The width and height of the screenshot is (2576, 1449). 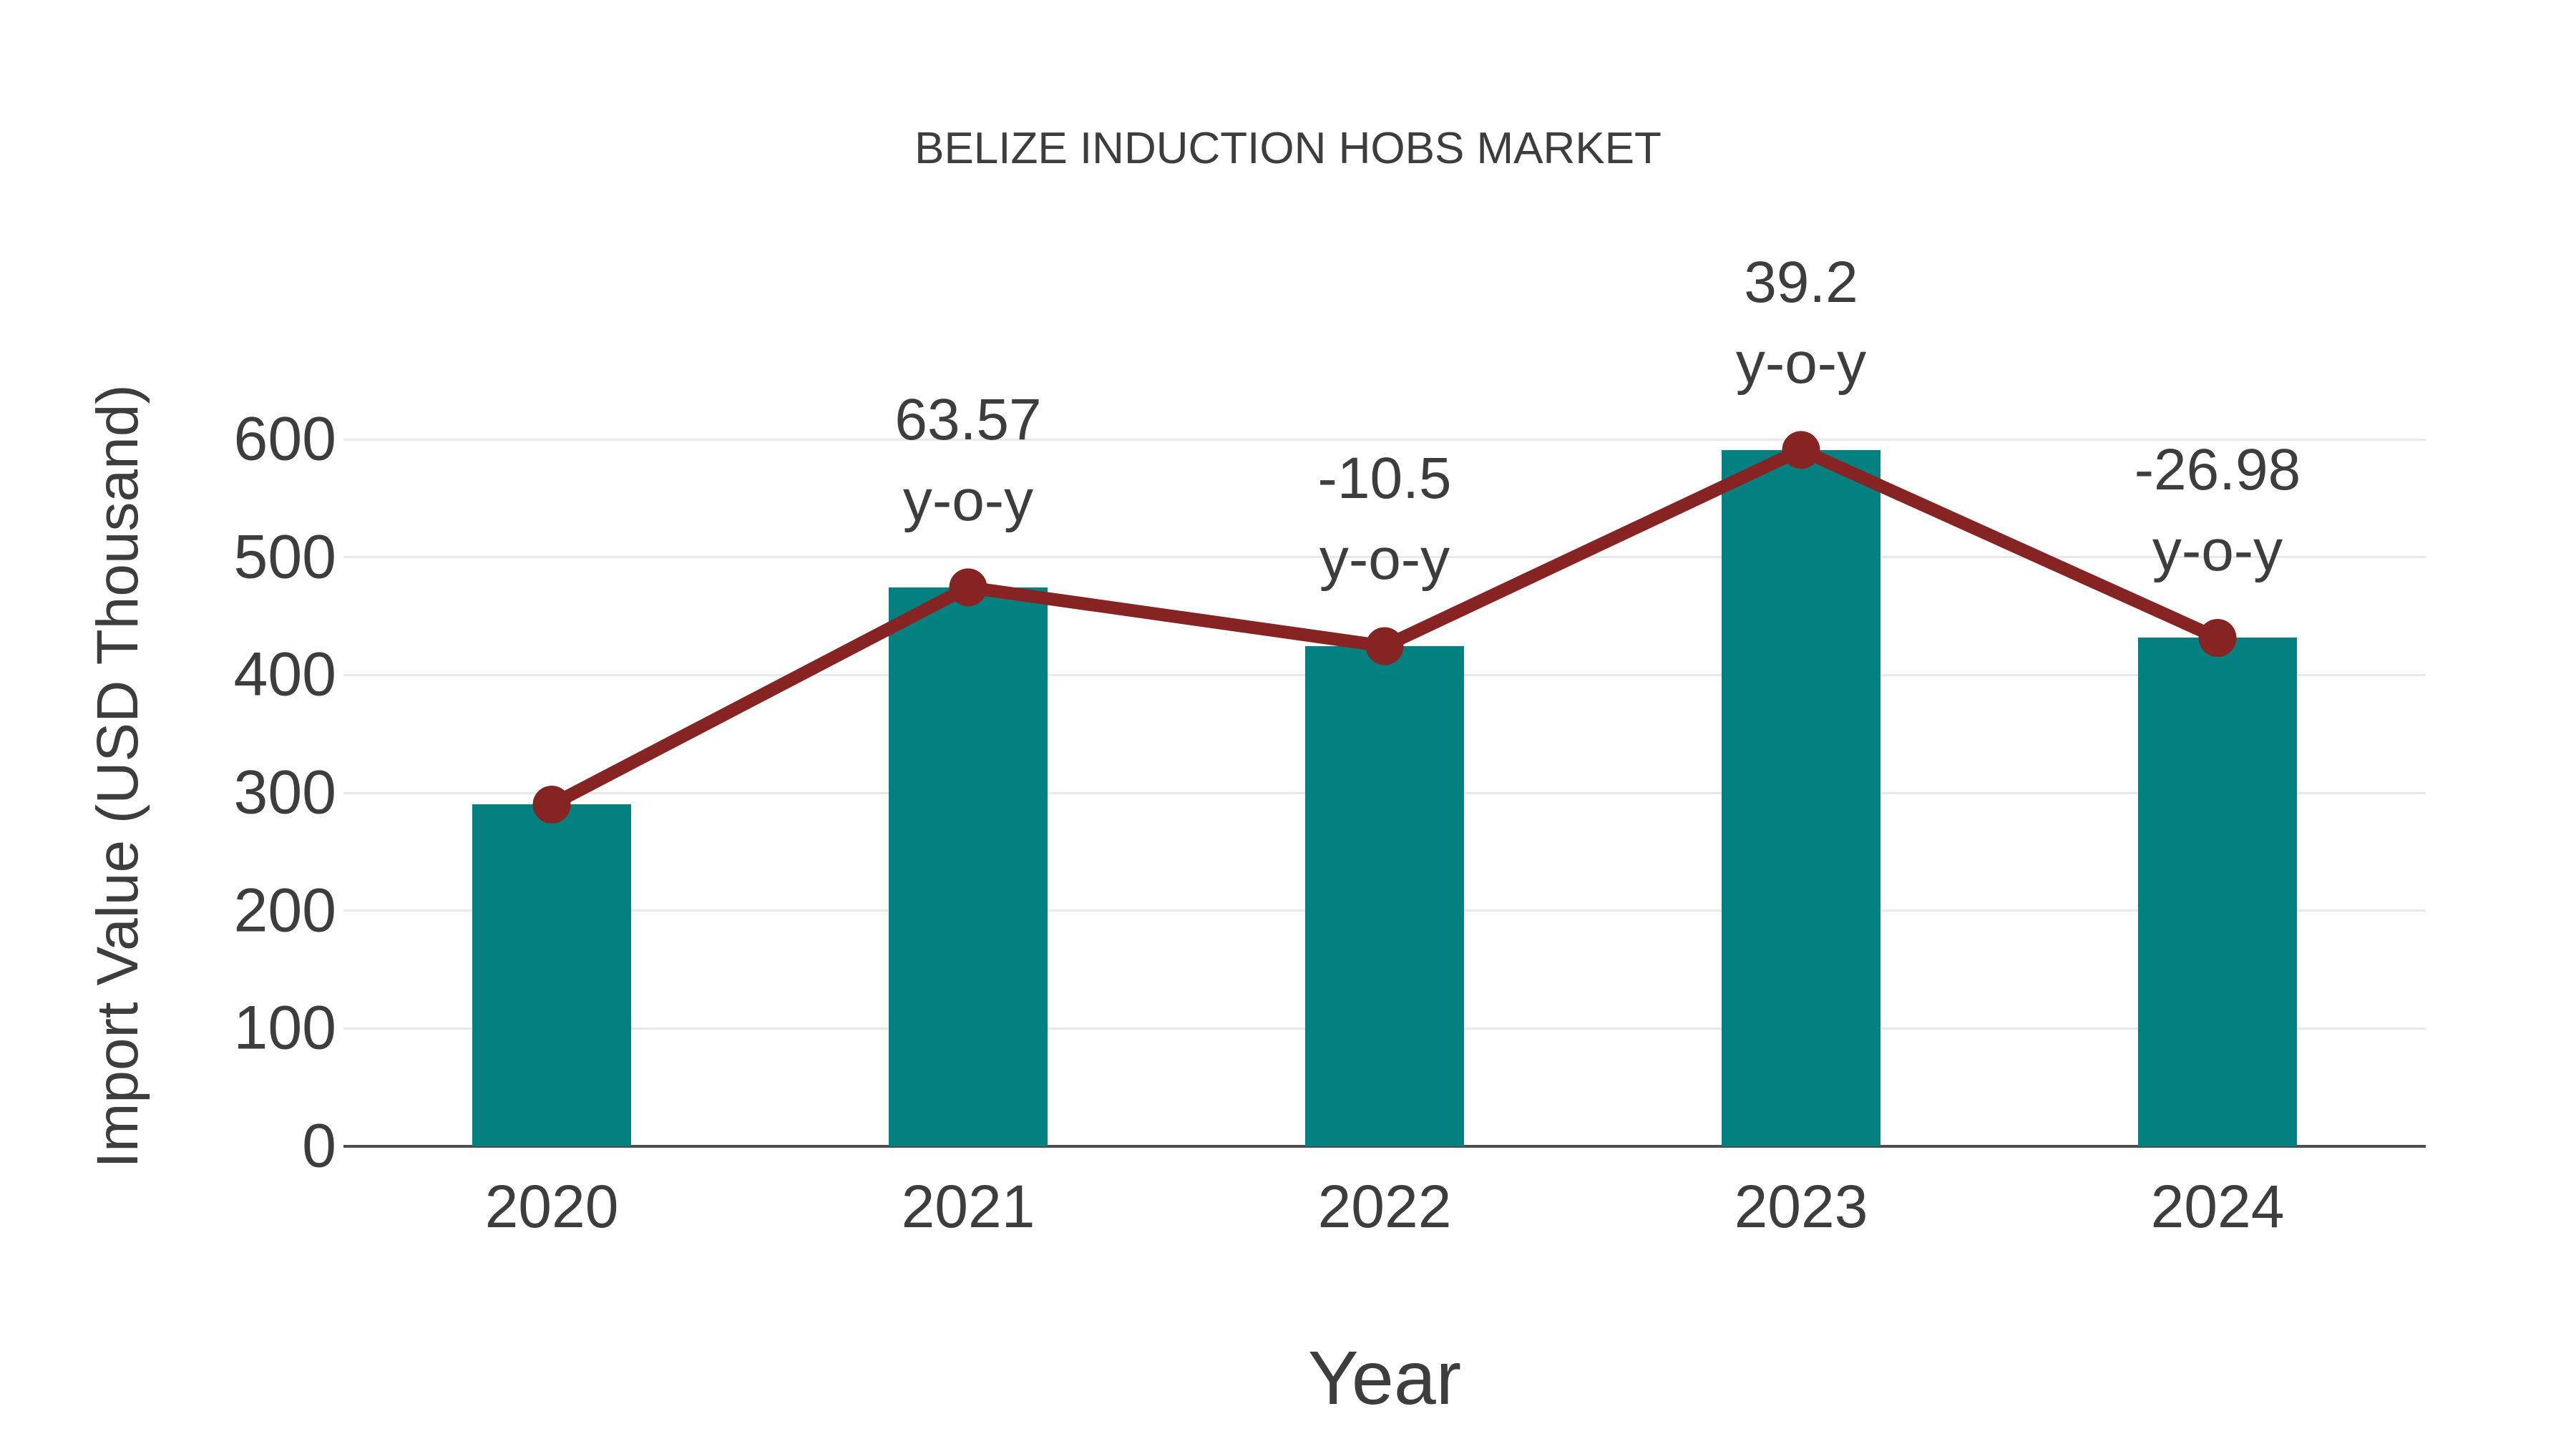 What do you see at coordinates (968, 866) in the screenshot?
I see `bar-2021` at bounding box center [968, 866].